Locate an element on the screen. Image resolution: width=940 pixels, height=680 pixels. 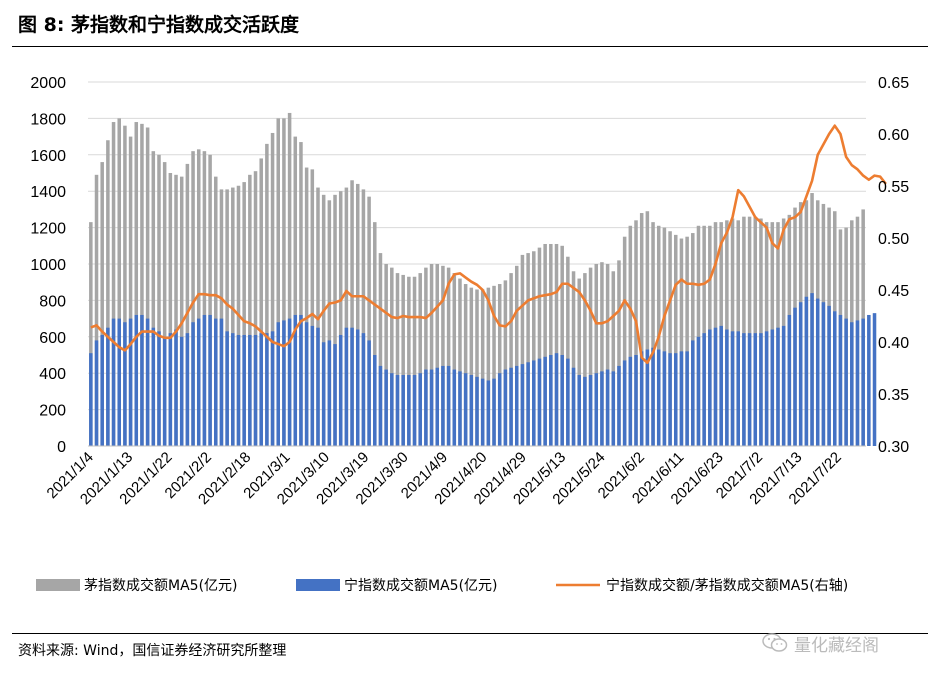
y-left-tick-label: 1800 is located at coordinates (48, 119).